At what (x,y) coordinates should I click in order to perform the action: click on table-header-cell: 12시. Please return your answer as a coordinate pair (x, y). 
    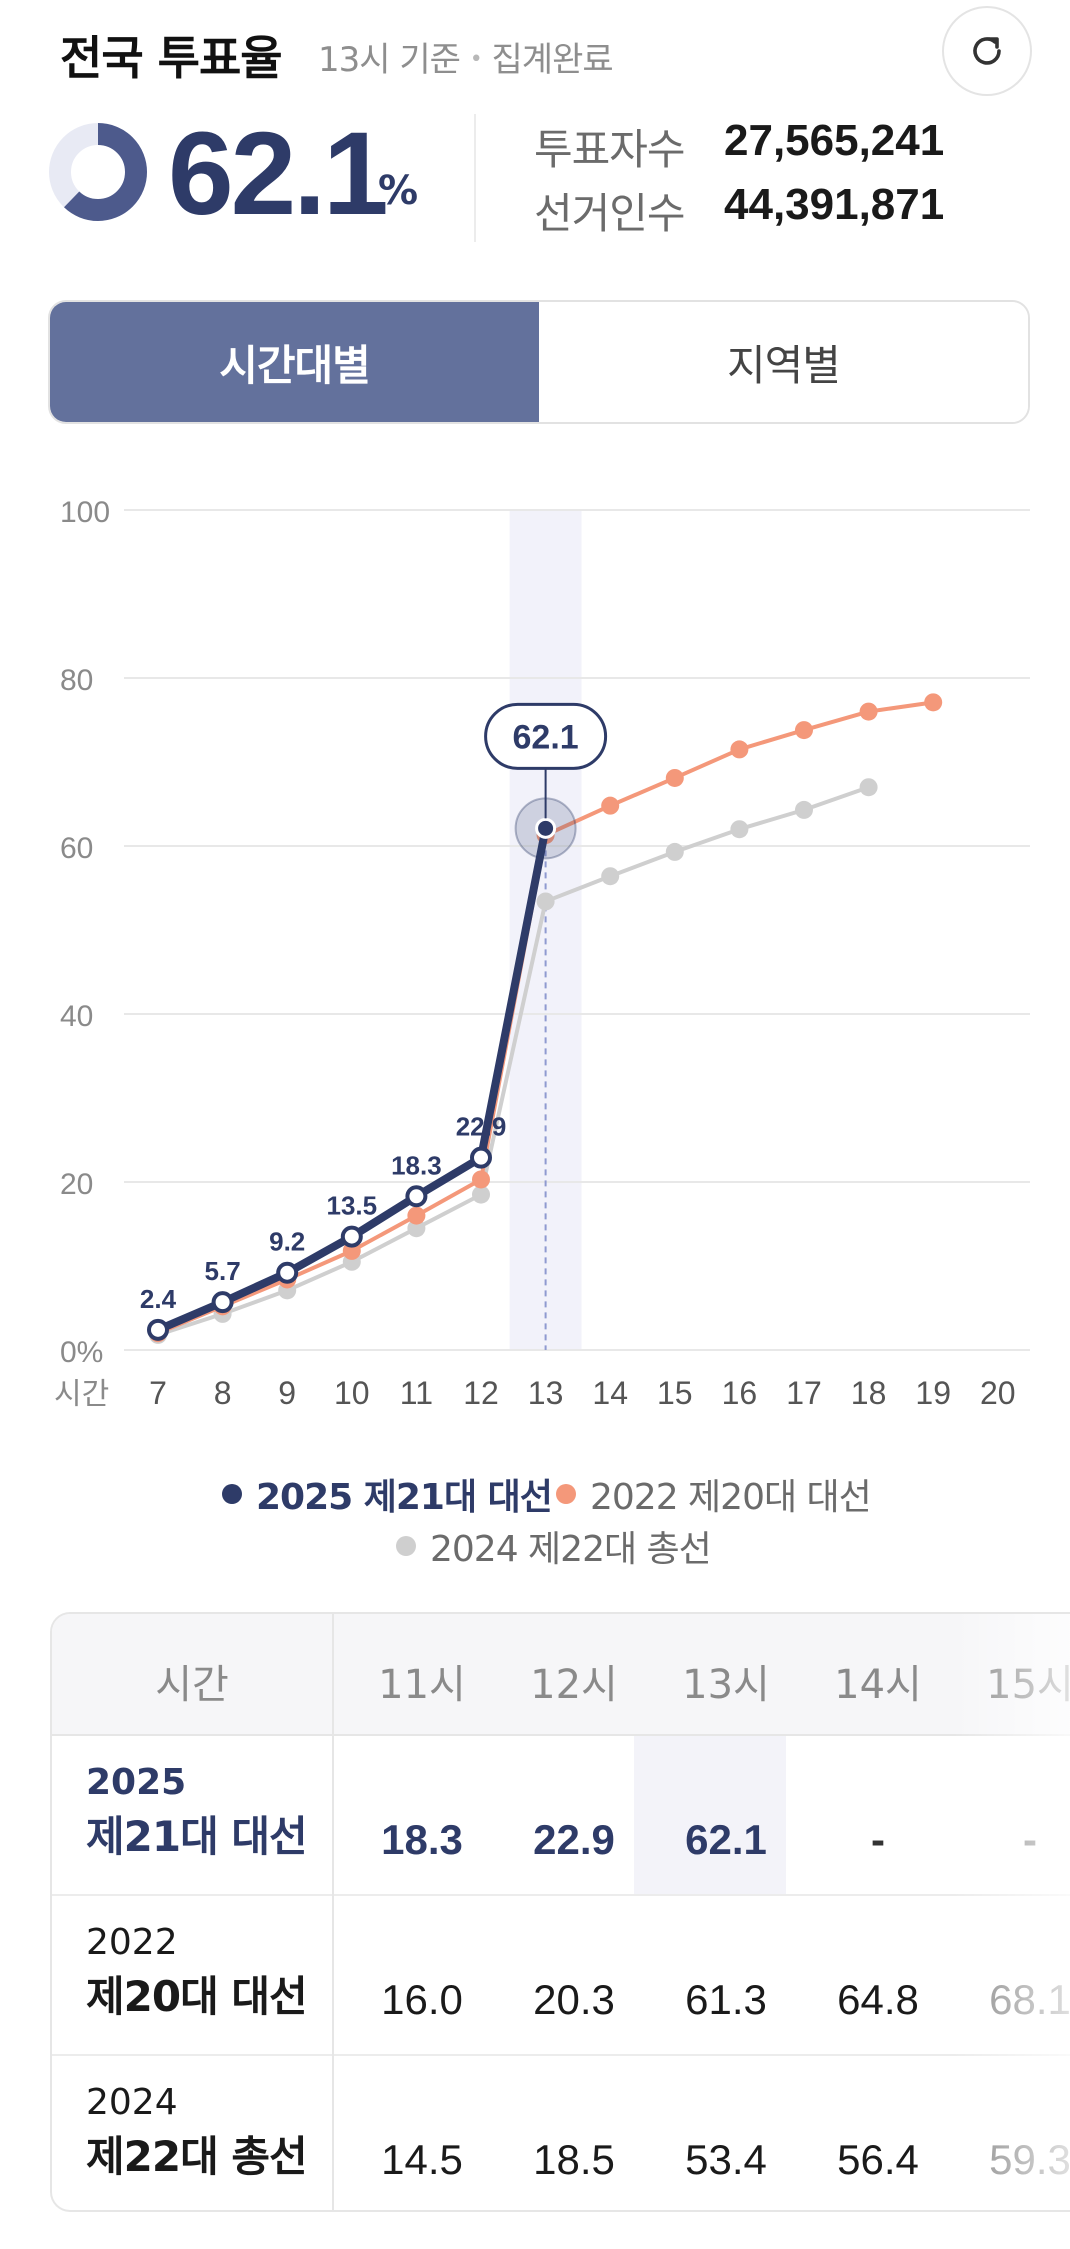
    Looking at the image, I should click on (574, 1685).